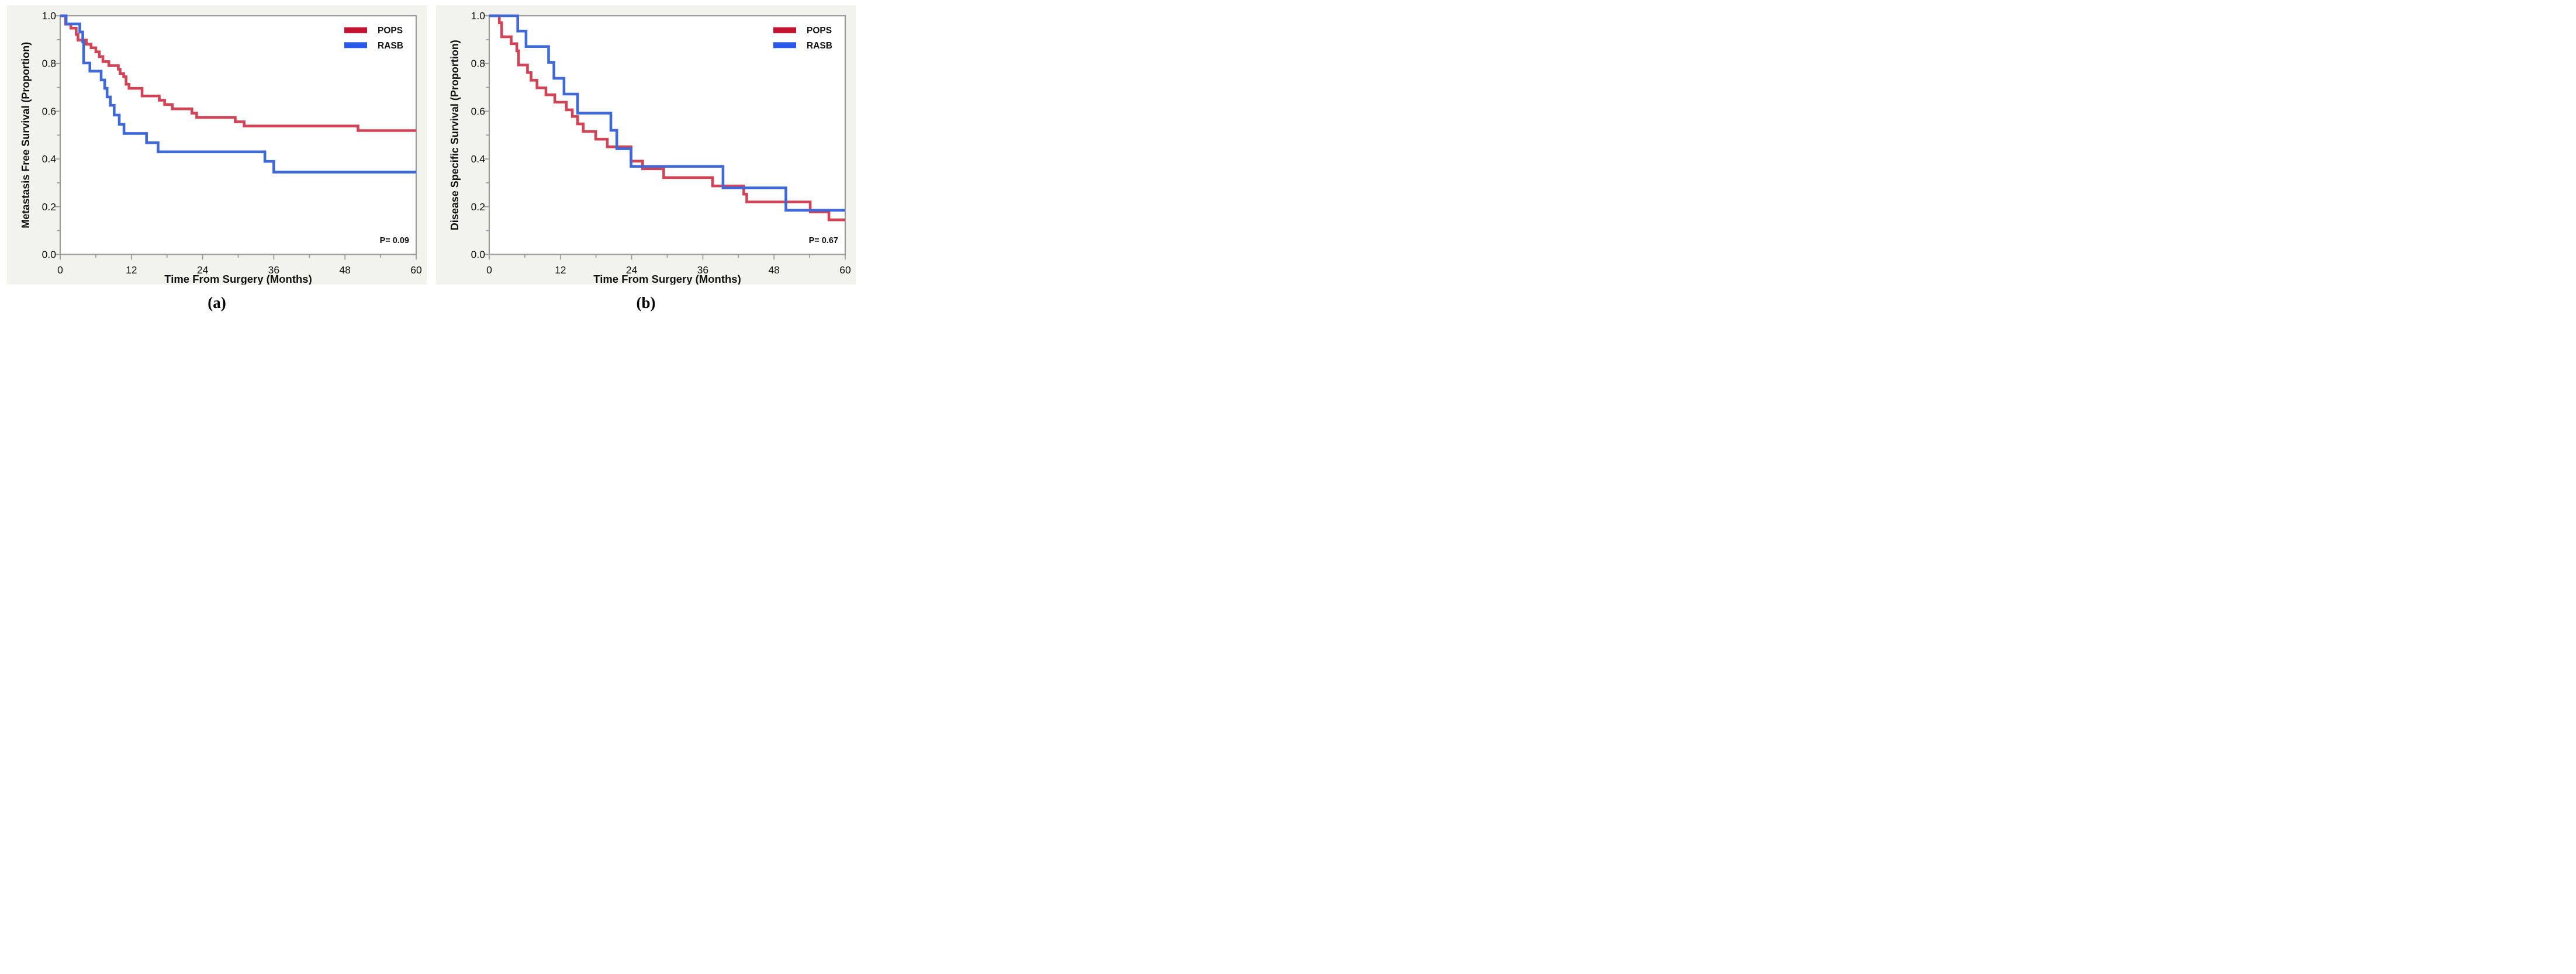  What do you see at coordinates (646, 302) in the screenshot?
I see `caption-panel-b: (b)` at bounding box center [646, 302].